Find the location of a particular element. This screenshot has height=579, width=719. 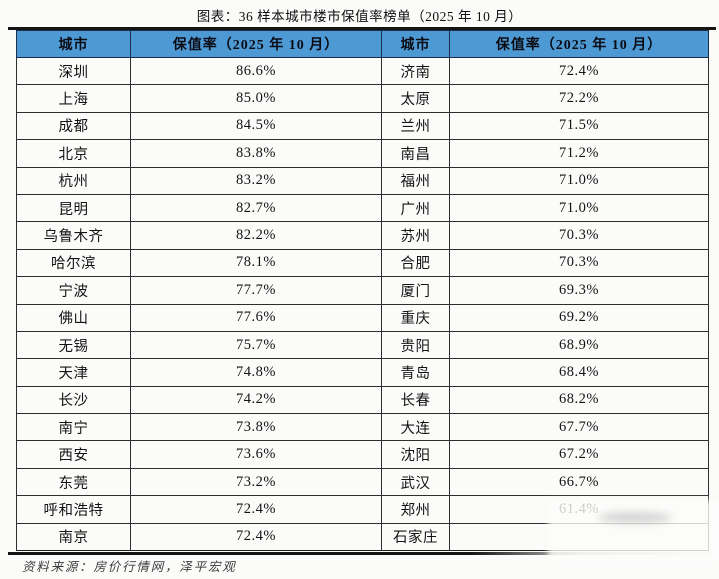

rate-cell: 68.4% is located at coordinates (579, 372).